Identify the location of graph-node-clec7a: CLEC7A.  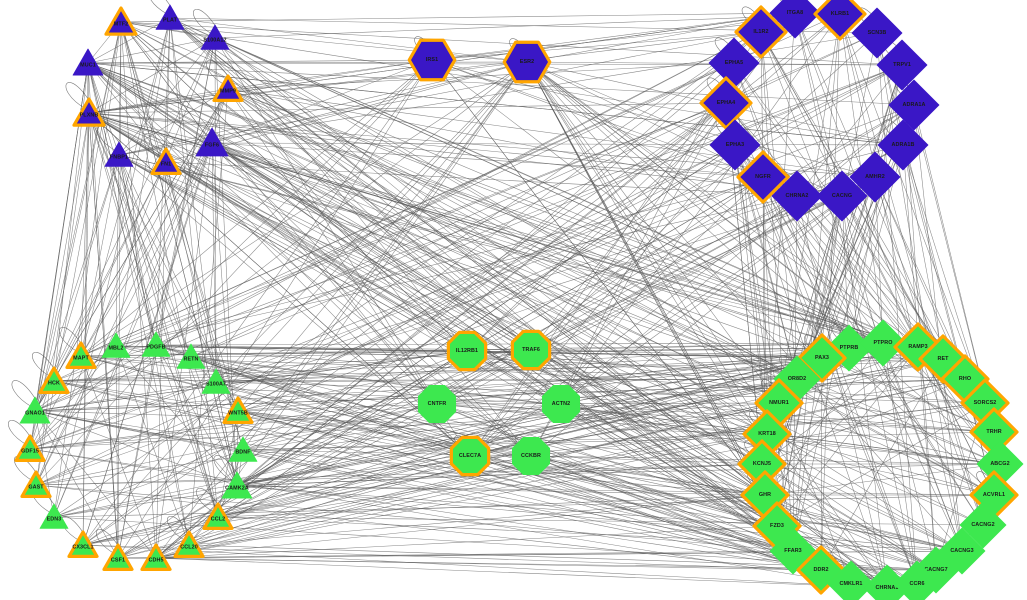
(470, 456).